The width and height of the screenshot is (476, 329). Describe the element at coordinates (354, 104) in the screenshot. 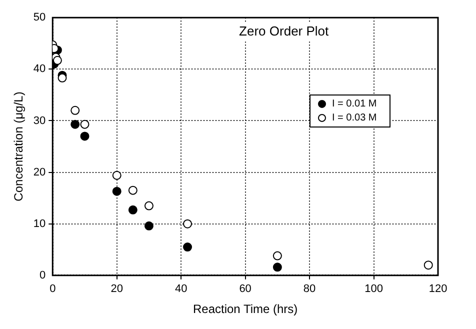

I see `legend-label: I = 0.01 M` at that location.